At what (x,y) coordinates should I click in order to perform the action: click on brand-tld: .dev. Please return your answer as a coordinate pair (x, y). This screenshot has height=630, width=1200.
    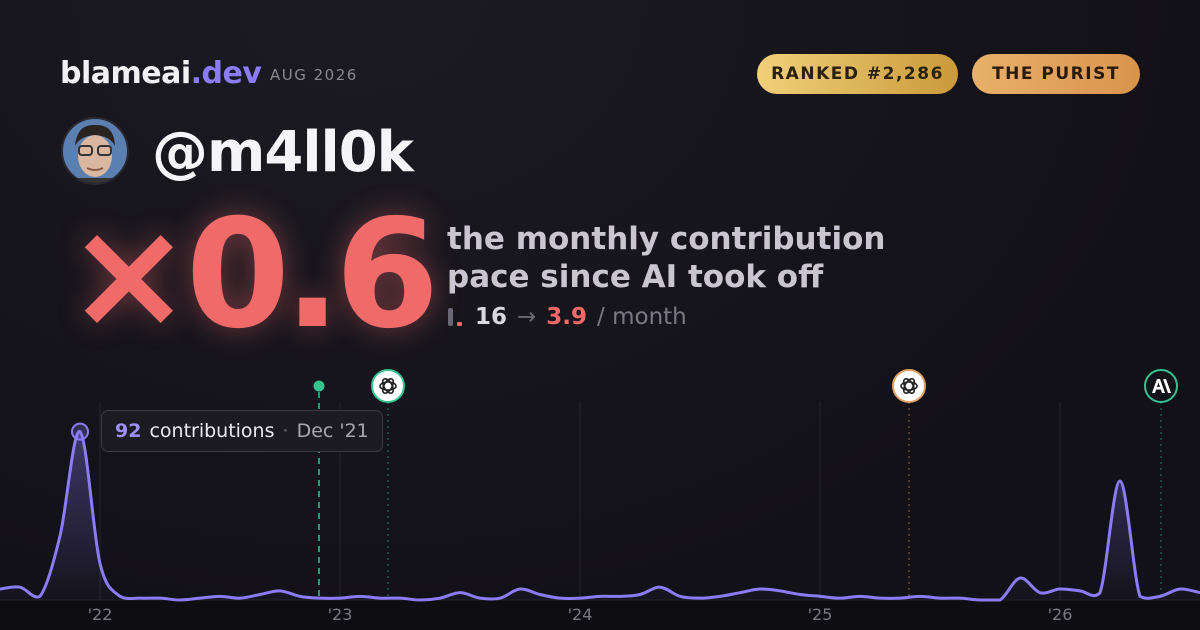
    Looking at the image, I should click on (226, 73).